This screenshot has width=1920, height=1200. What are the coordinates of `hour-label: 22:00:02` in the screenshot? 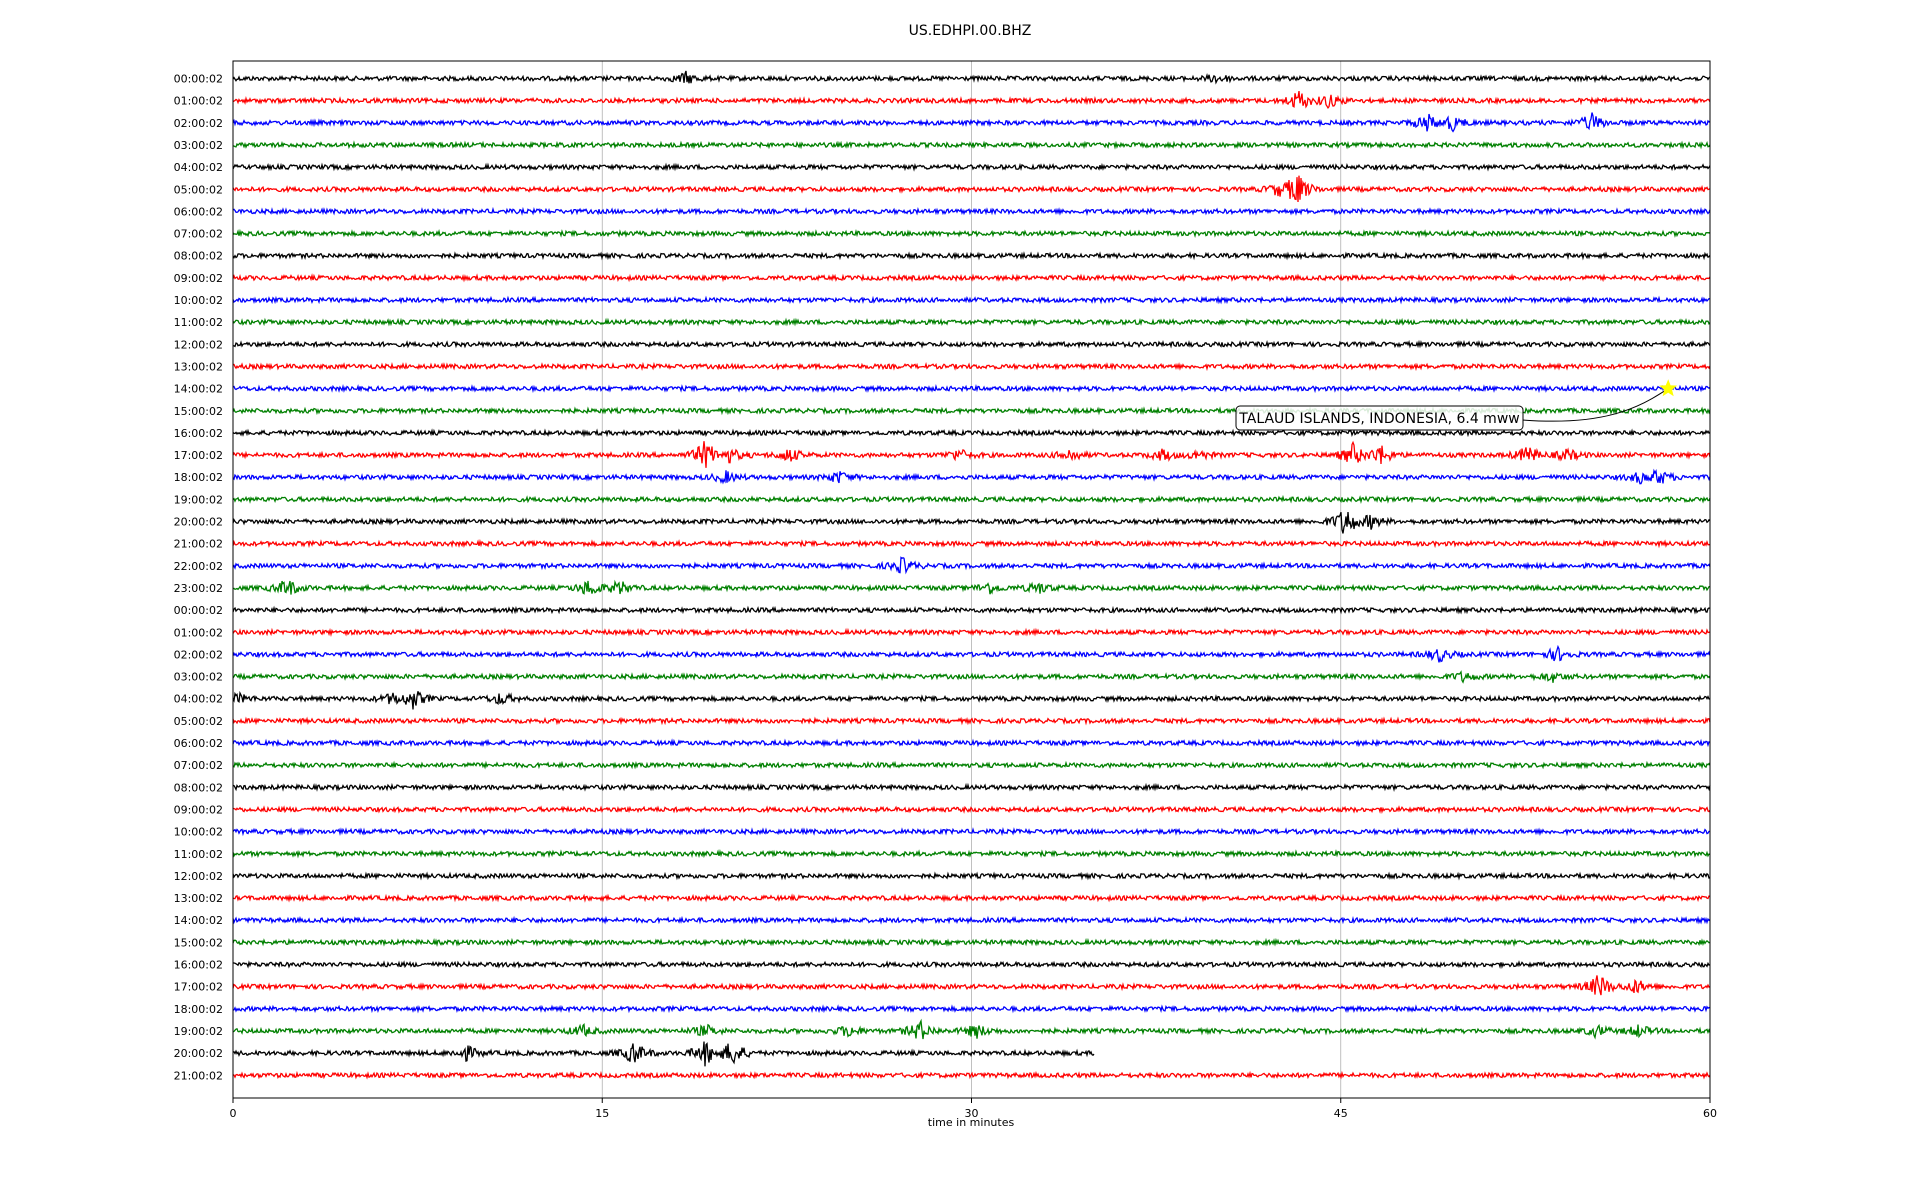 It's located at (198, 566).